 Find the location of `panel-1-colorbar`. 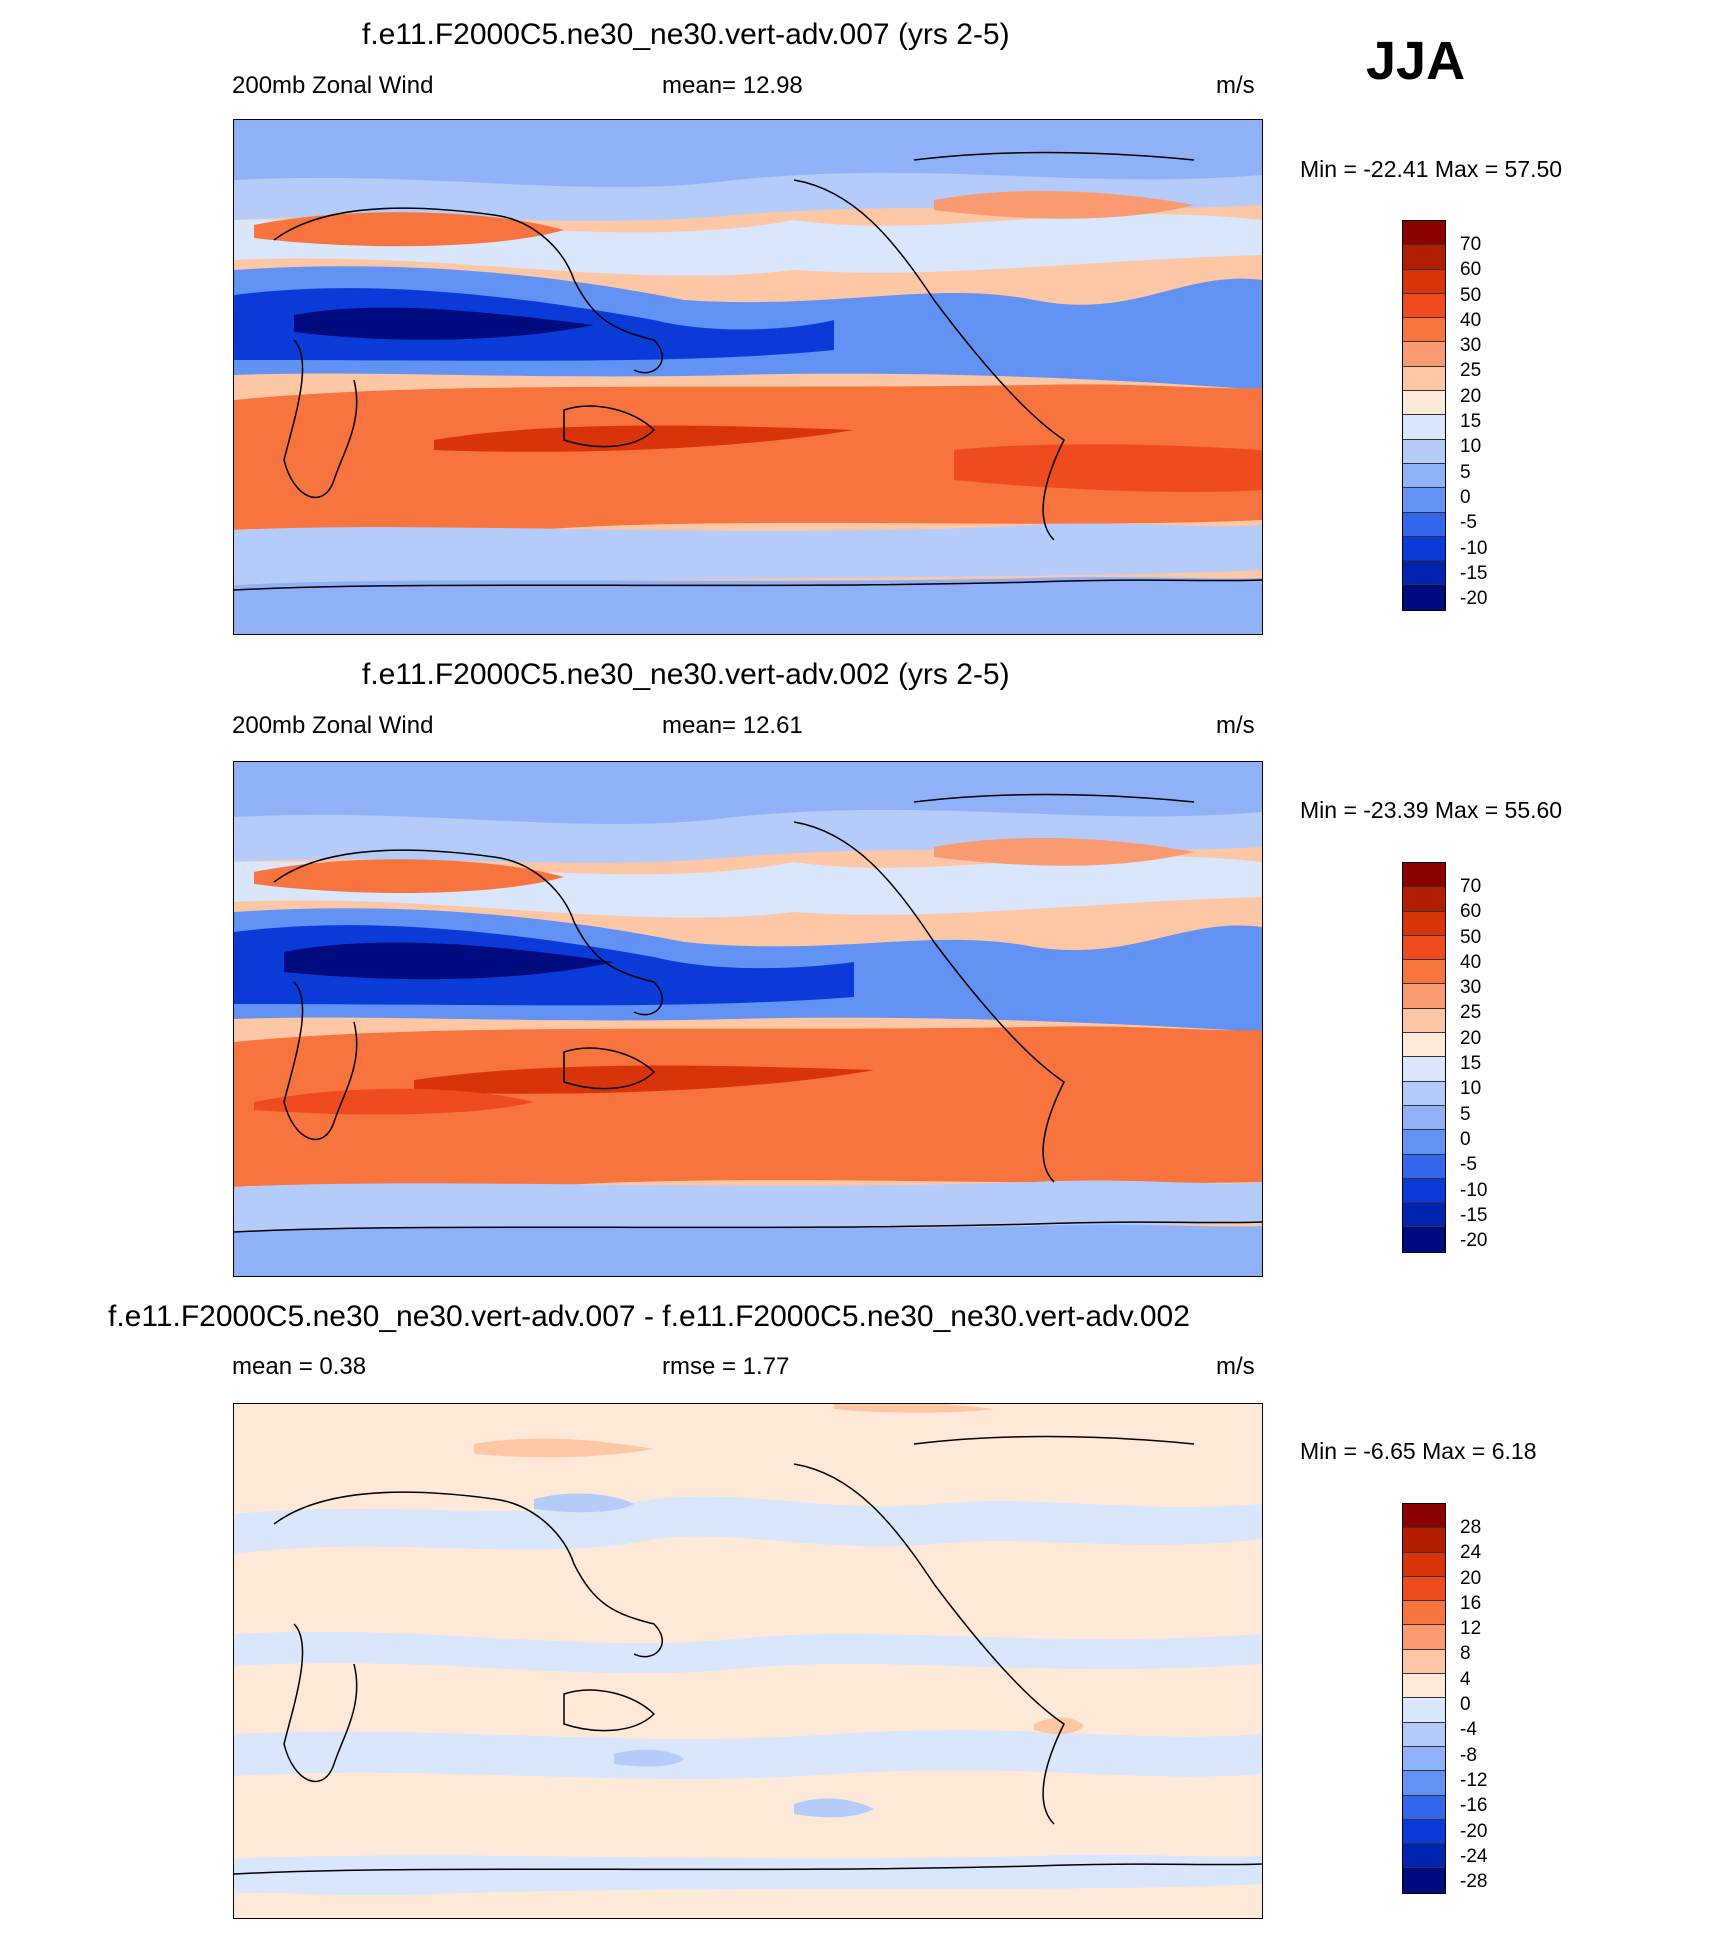

panel-1-colorbar is located at coordinates (1424, 415).